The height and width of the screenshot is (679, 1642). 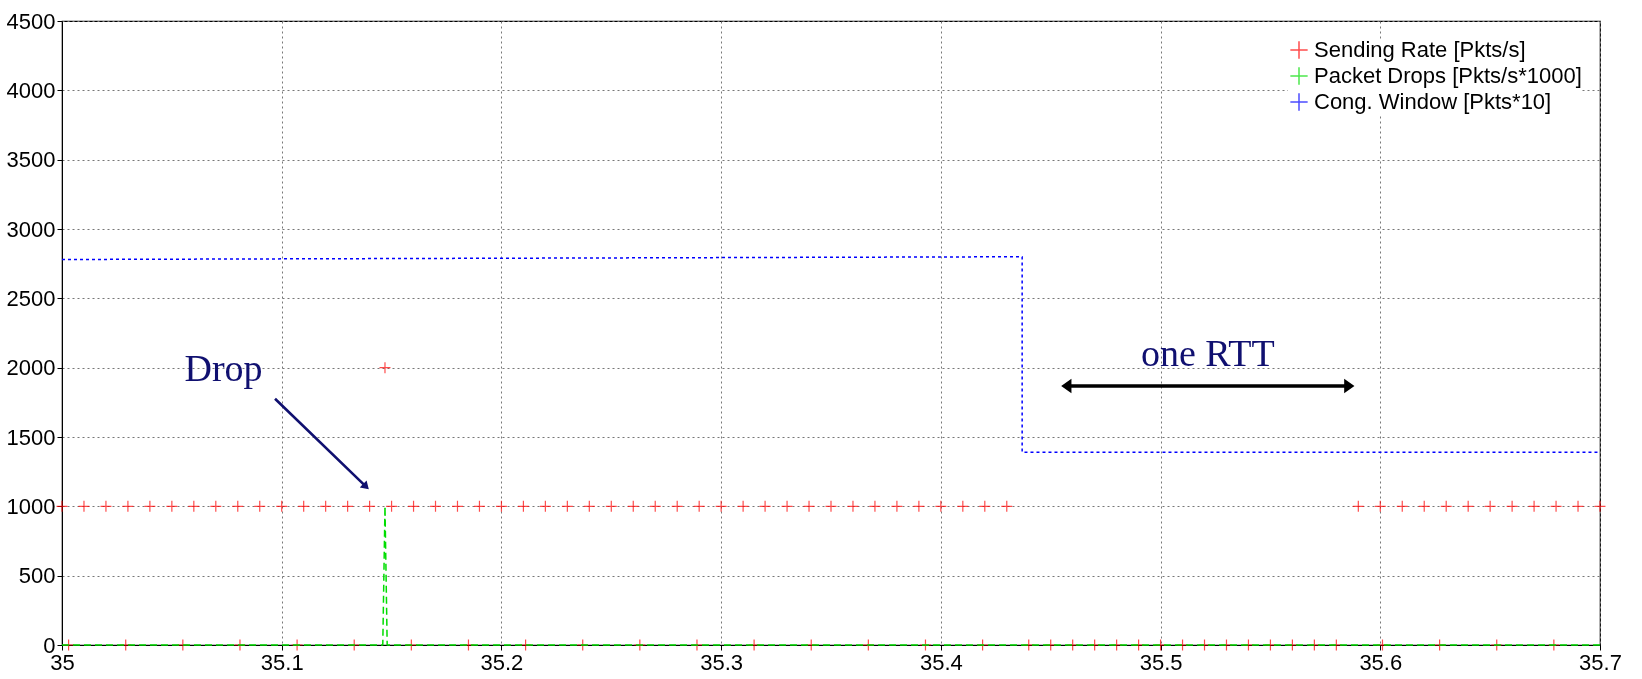 What do you see at coordinates (37, 576) in the screenshot?
I see `y-tick-label: 500` at bounding box center [37, 576].